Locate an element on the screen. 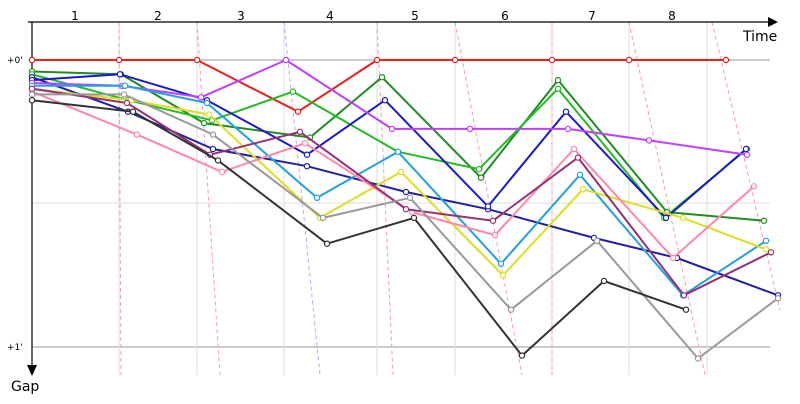 The height and width of the screenshot is (404, 800). lap-label: 4 is located at coordinates (330, 16).